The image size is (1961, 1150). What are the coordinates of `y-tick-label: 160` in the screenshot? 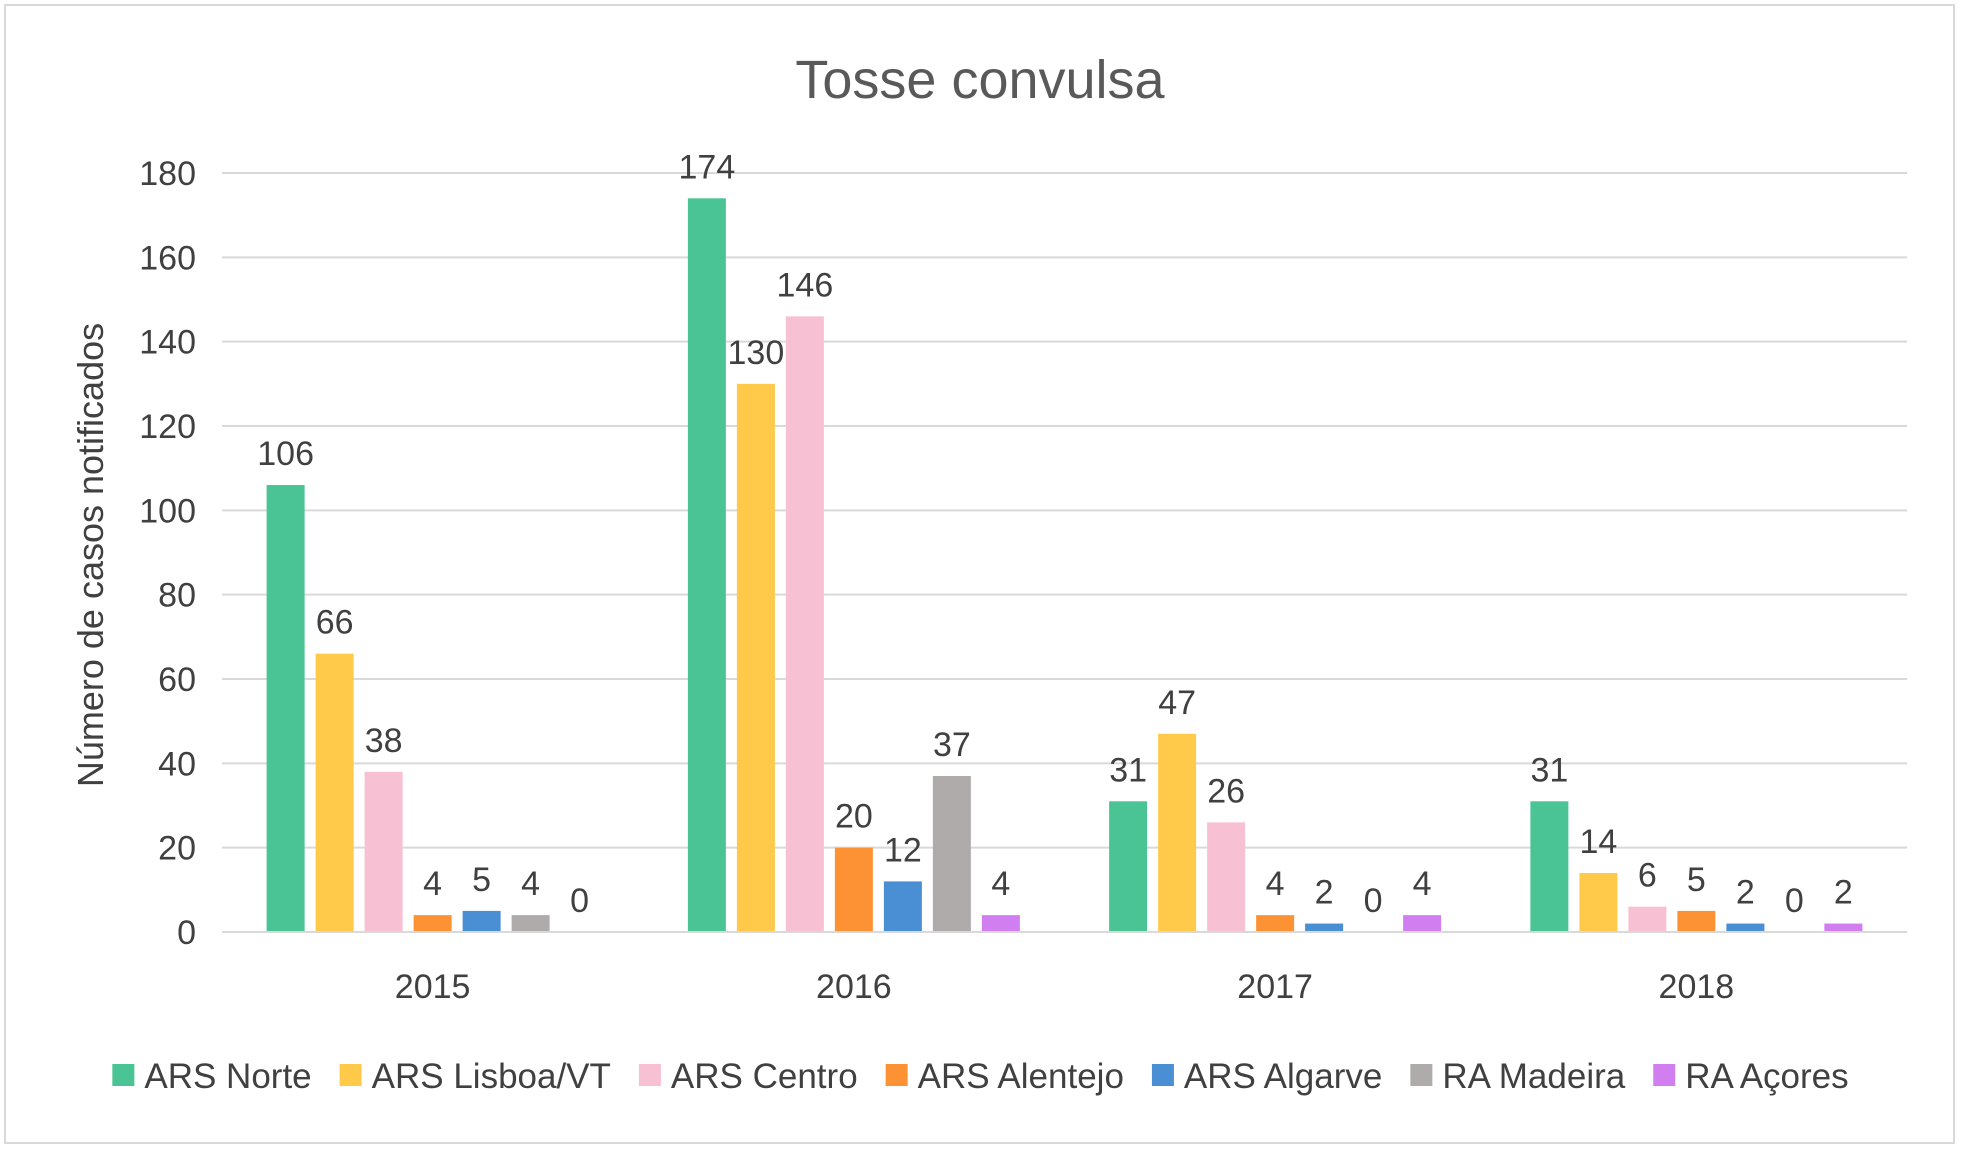 It's located at (167, 258).